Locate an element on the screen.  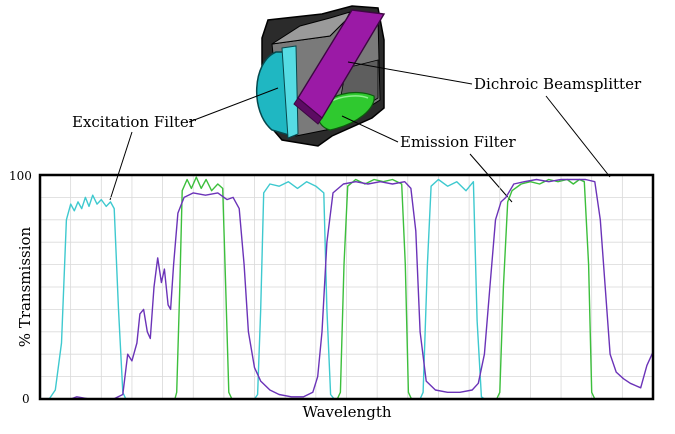
dichroic-leader-top is located at coordinates (410, 73).